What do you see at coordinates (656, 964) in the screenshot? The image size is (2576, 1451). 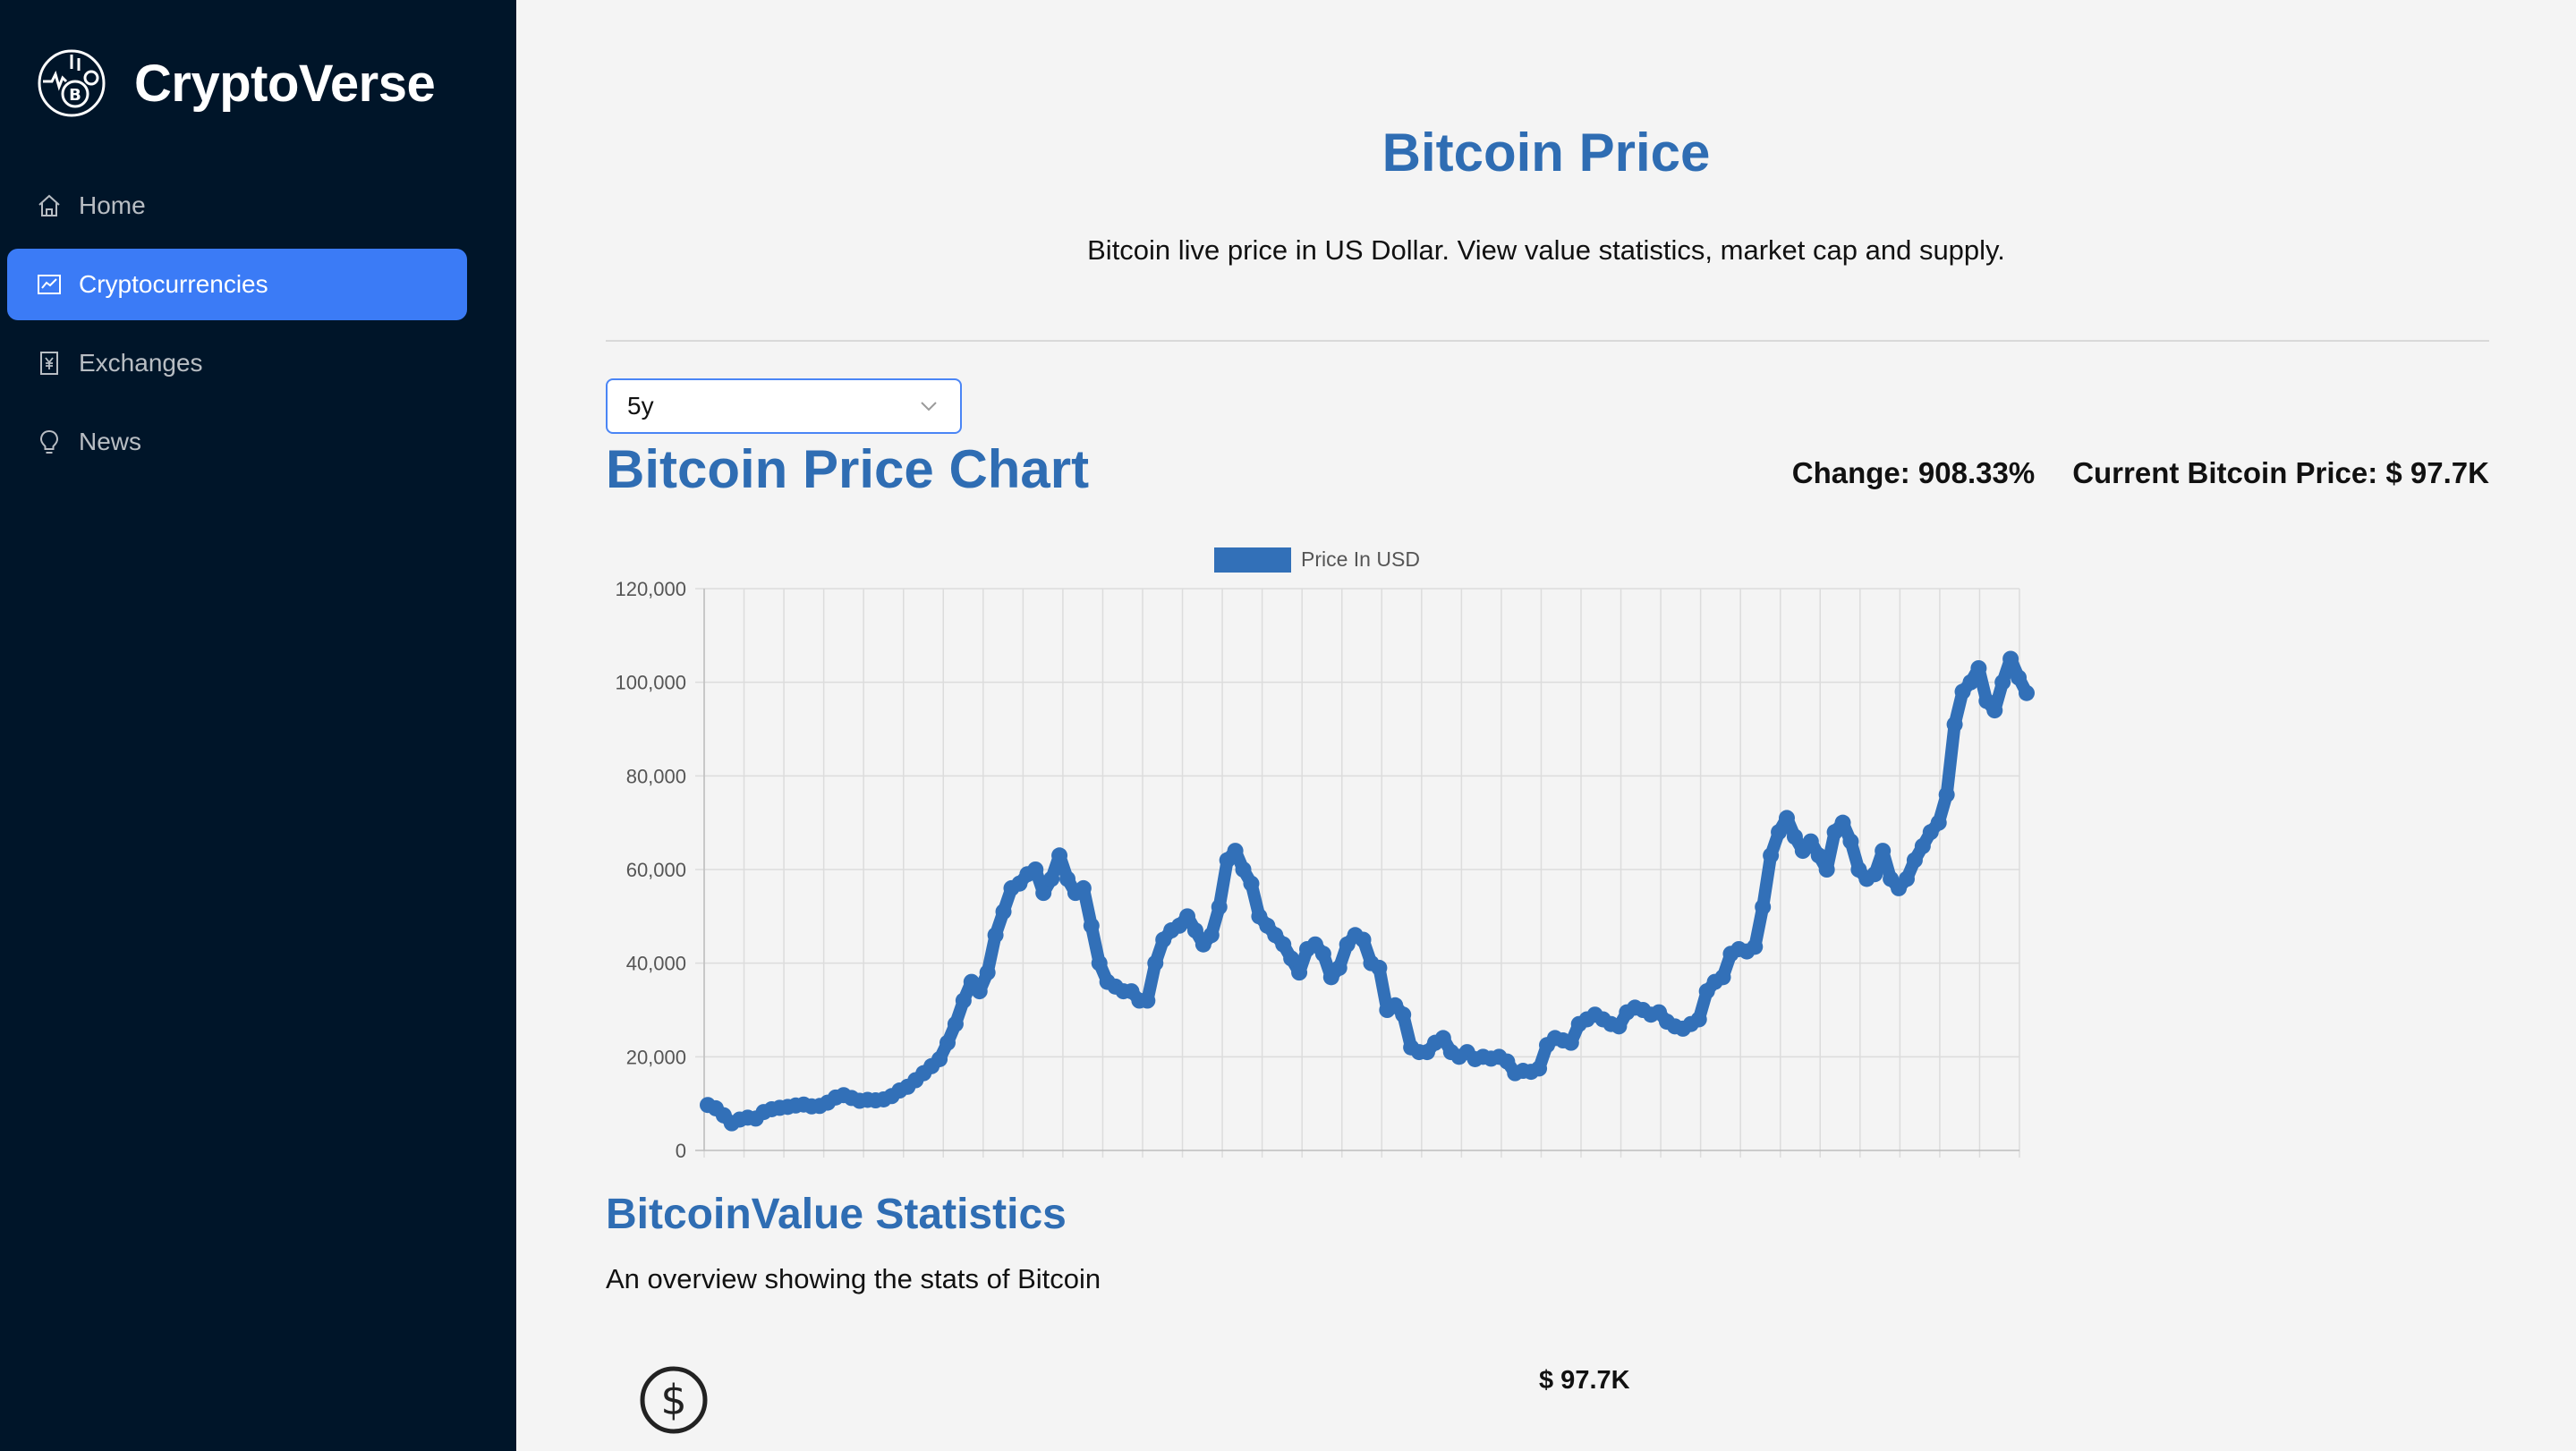 I see `y-tick-label: 40,000` at bounding box center [656, 964].